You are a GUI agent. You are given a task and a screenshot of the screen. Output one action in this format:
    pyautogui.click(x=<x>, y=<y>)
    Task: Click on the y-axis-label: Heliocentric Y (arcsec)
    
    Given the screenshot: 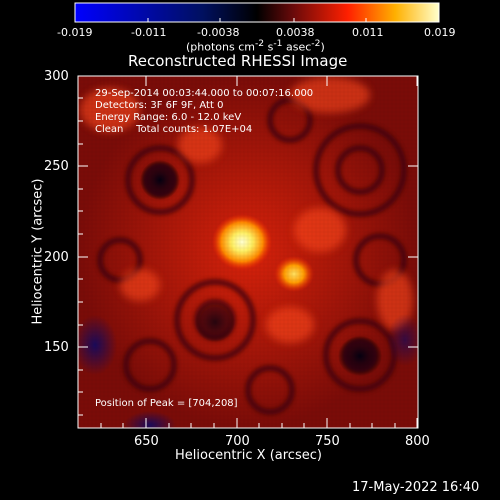 What is the action you would take?
    pyautogui.click(x=38, y=251)
    